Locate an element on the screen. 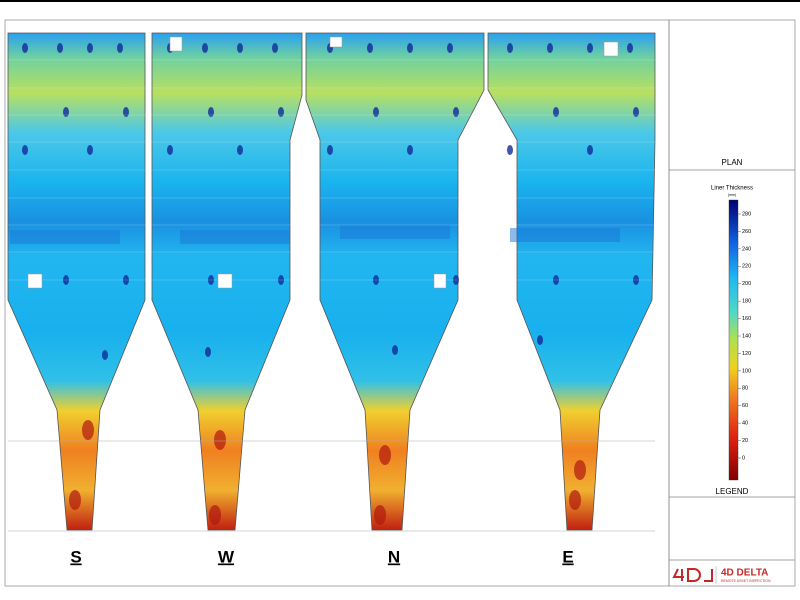  tick-label: 40 is located at coordinates (745, 424).